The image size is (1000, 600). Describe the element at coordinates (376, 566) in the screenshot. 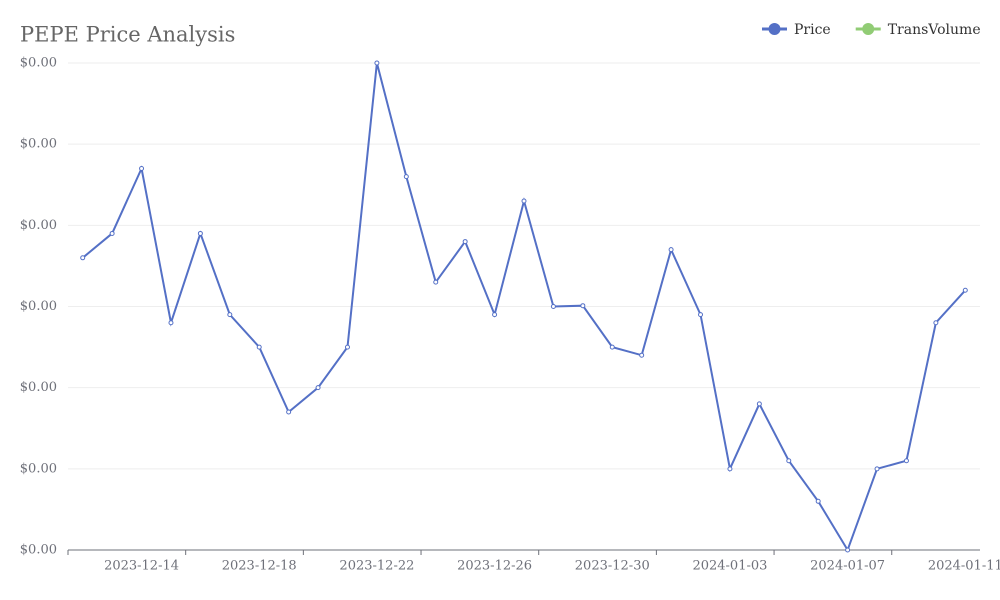

I see `x-tick-label: 2023-12-22` at that location.